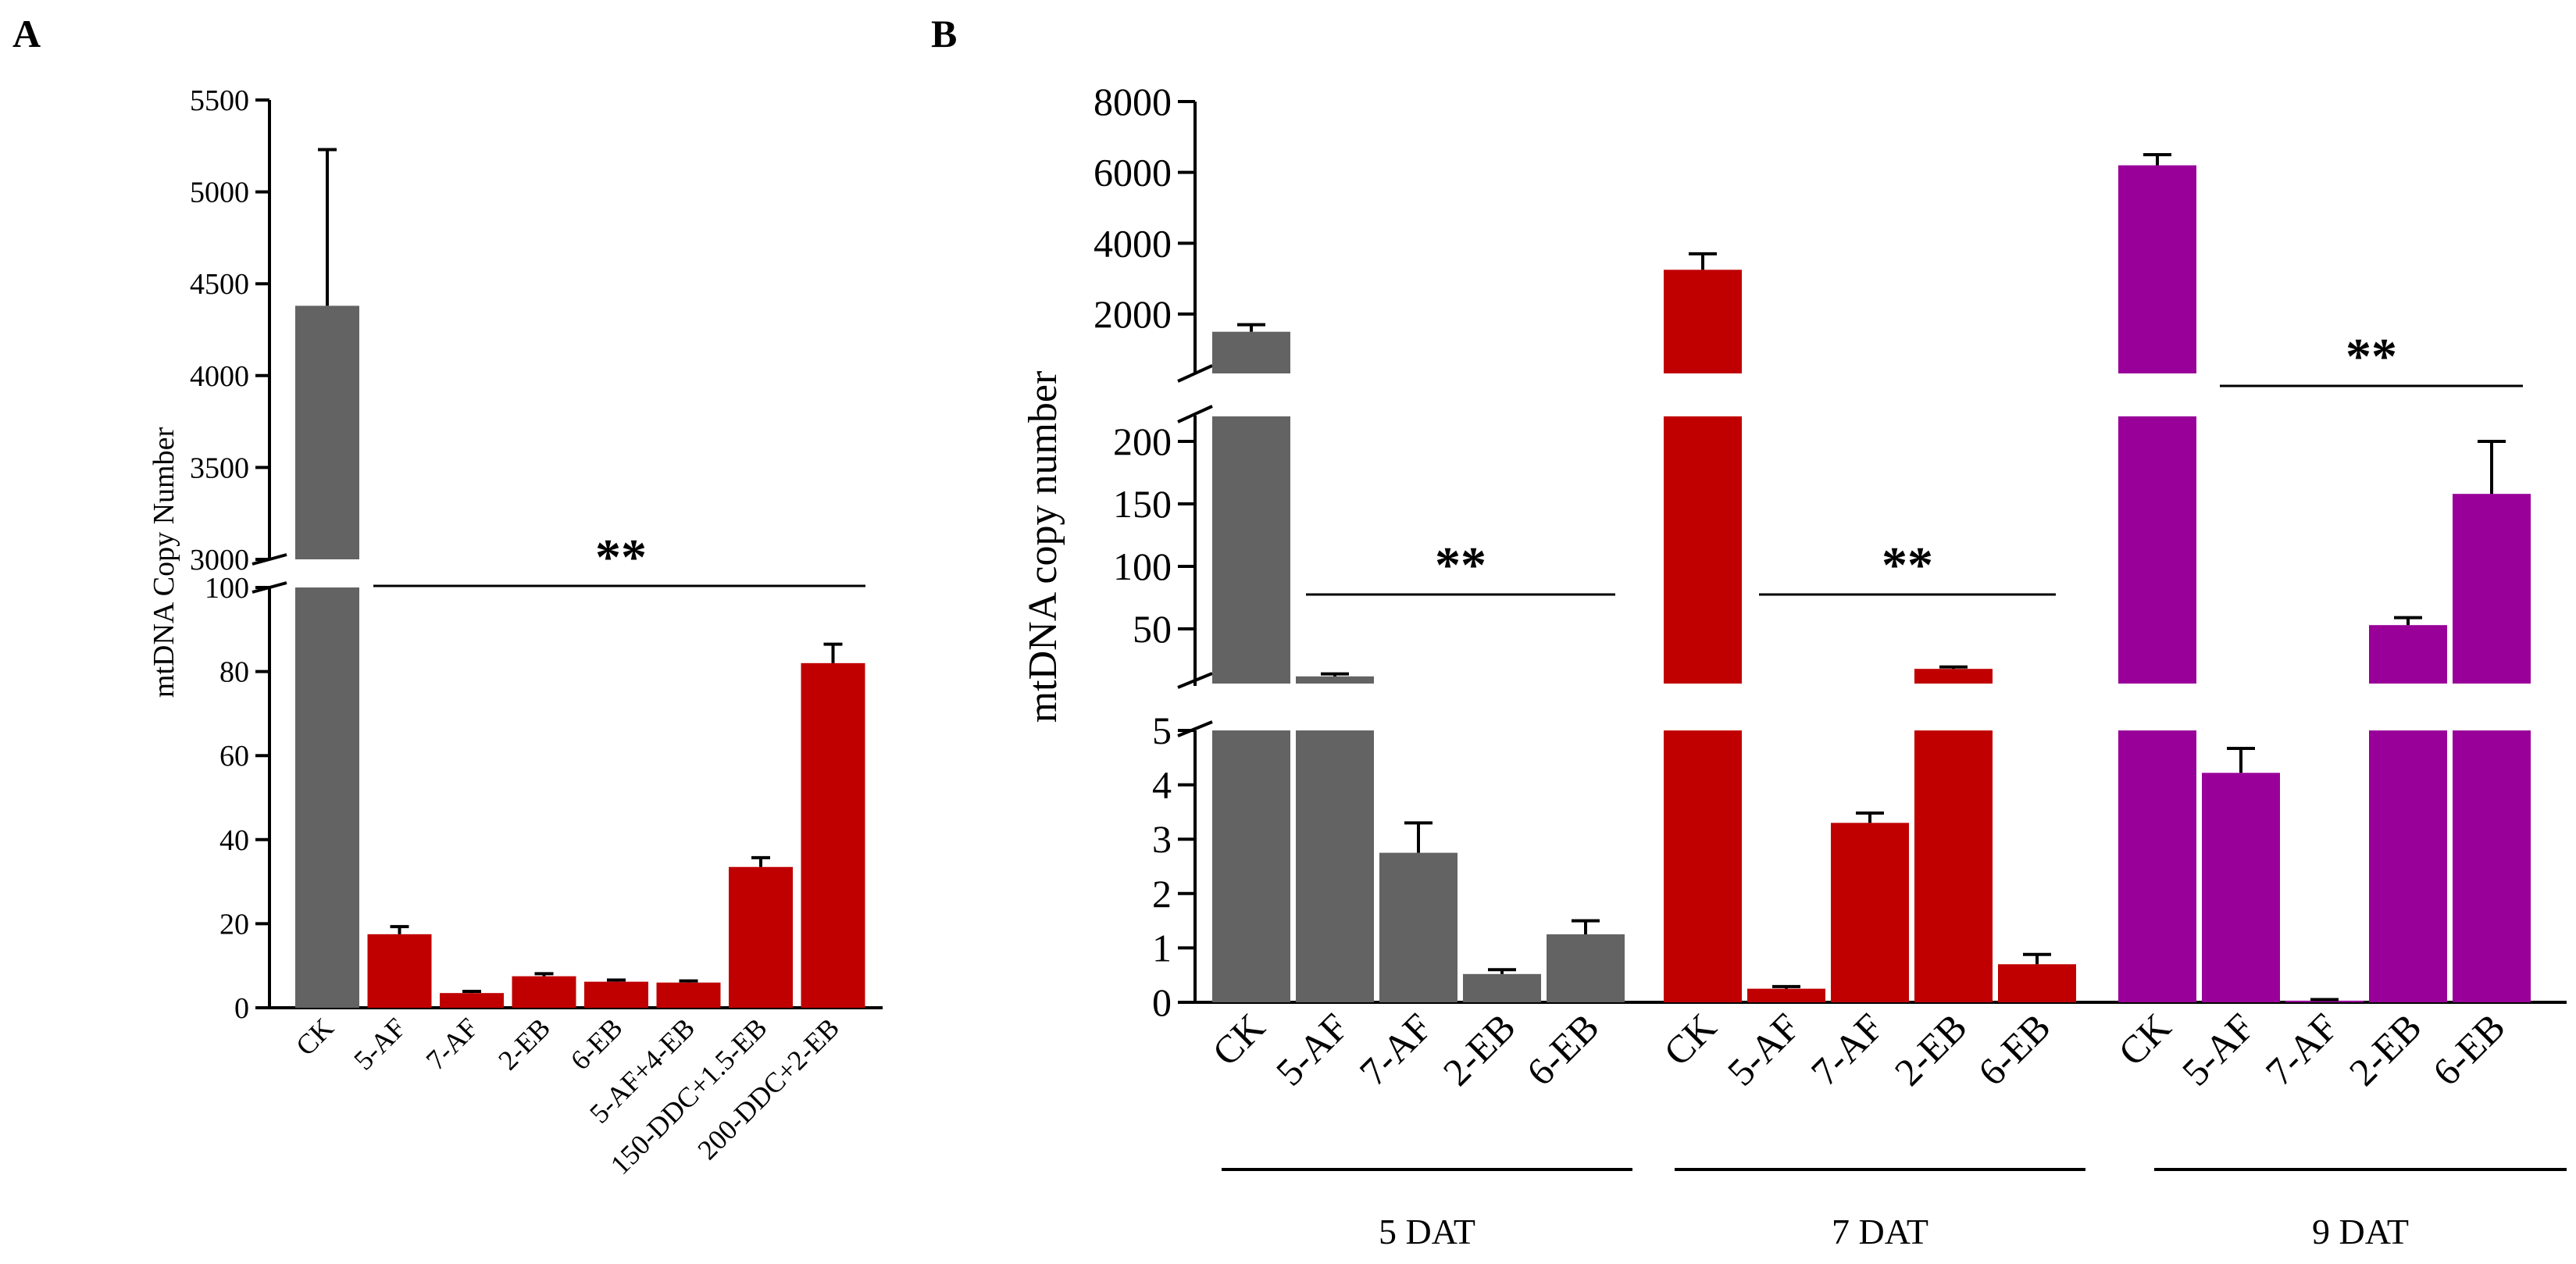 The height and width of the screenshot is (1264, 2576). Describe the element at coordinates (234, 840) in the screenshot. I see `y-tick-label: 40` at that location.